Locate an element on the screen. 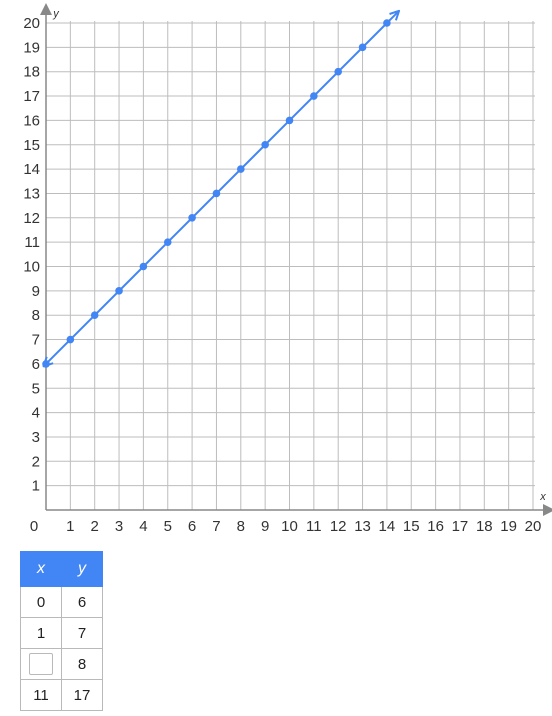 This screenshot has width=552, height=716. table-row: 0 6 is located at coordinates (61, 602).